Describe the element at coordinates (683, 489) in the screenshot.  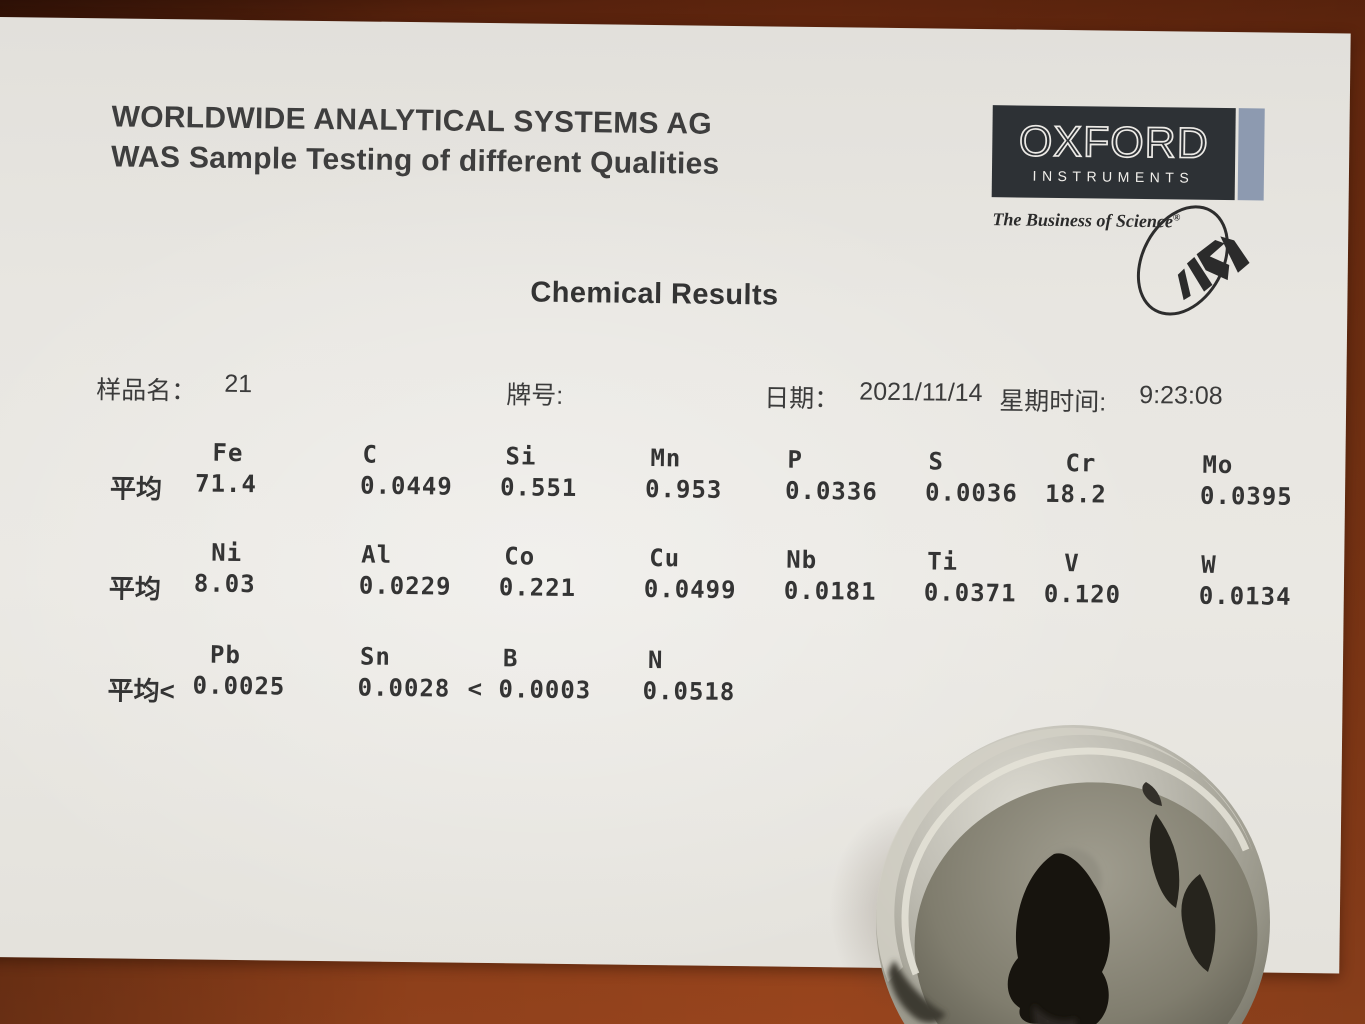
I see `element-value: 0.953` at that location.